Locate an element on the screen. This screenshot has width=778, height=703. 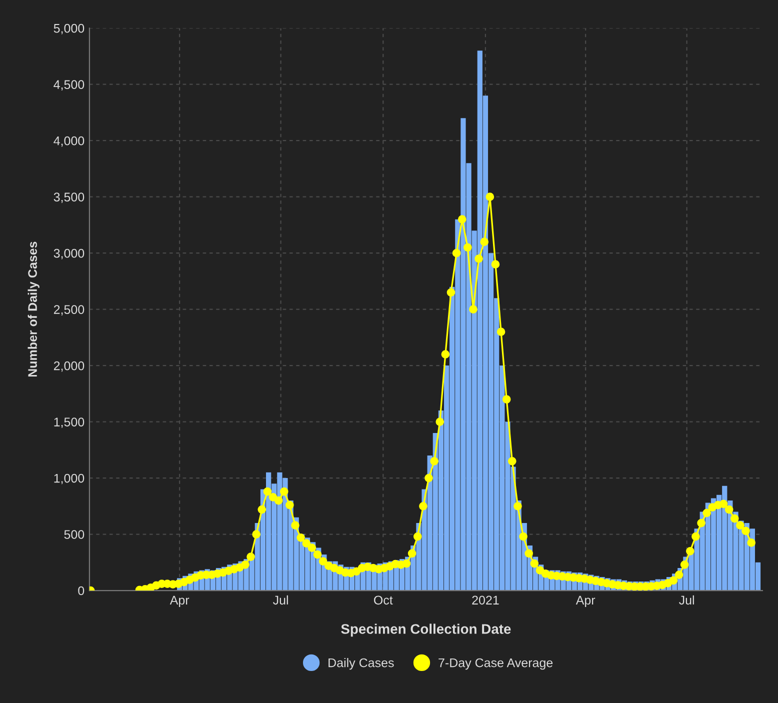
y-tick-label: 2,500 is located at coordinates (69, 310).